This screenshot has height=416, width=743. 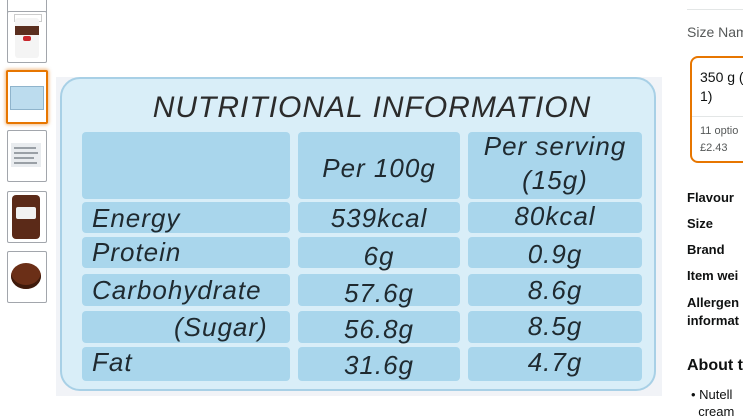 I want to click on thumbnail-spread-bowl, so click(x=27, y=277).